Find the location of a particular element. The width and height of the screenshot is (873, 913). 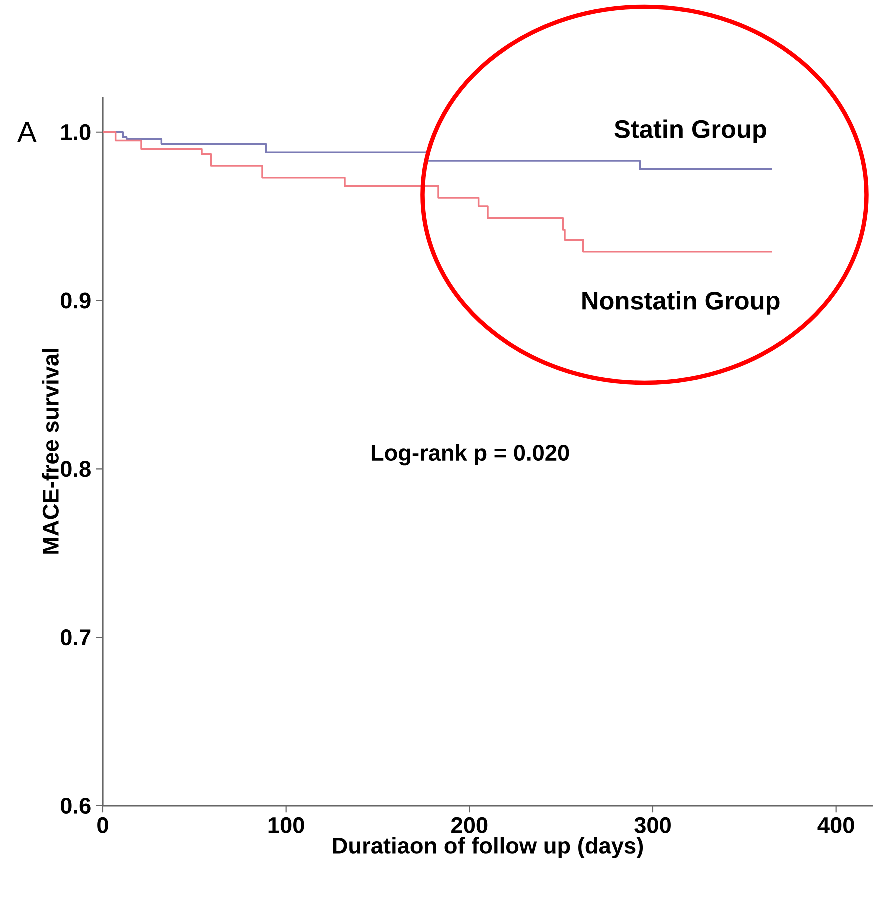

y-tick-label: 0.8 is located at coordinates (76, 469).